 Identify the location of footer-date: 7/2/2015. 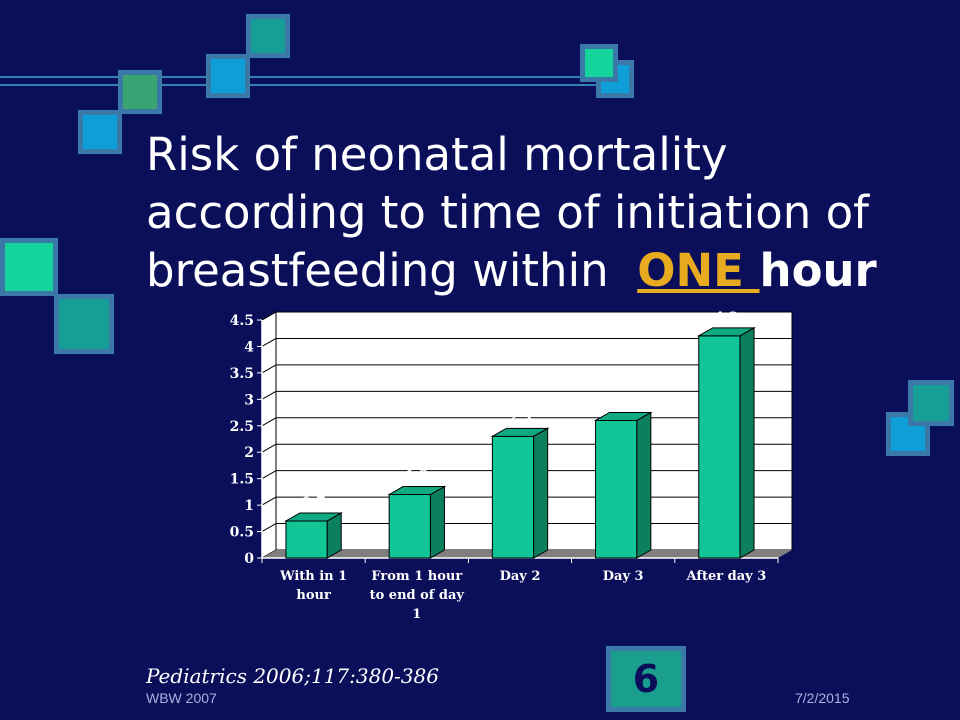
(822, 698).